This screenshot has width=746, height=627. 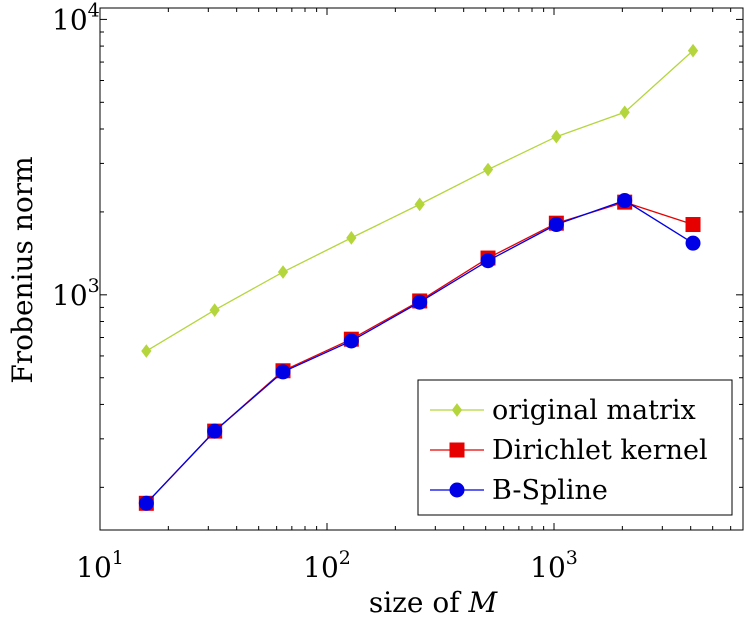 I want to click on legend-label: Dirichlet kernel, so click(x=600, y=450).